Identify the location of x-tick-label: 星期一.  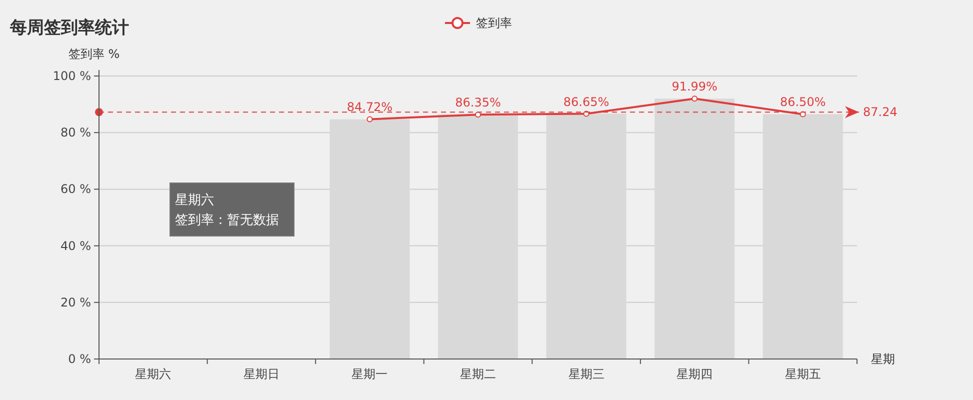
(370, 374).